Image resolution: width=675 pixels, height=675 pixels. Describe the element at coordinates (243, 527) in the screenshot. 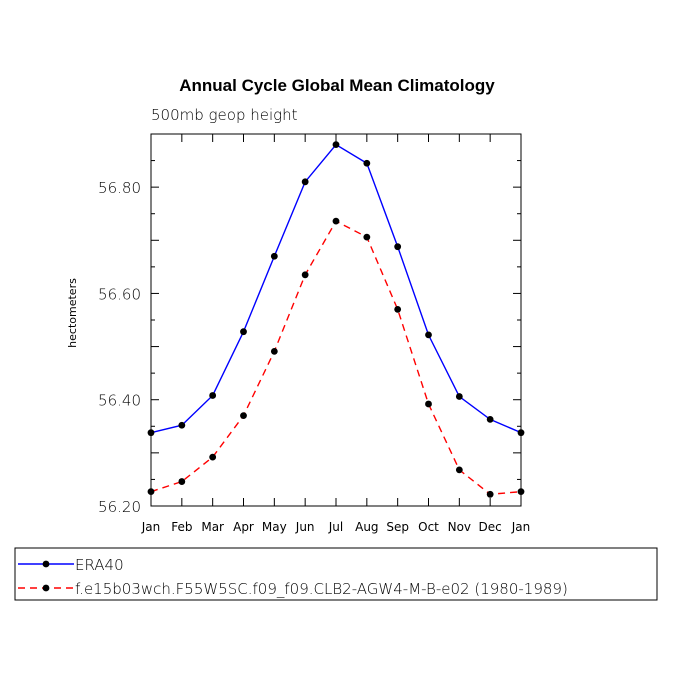

I see `x-tick-label: Apr` at that location.